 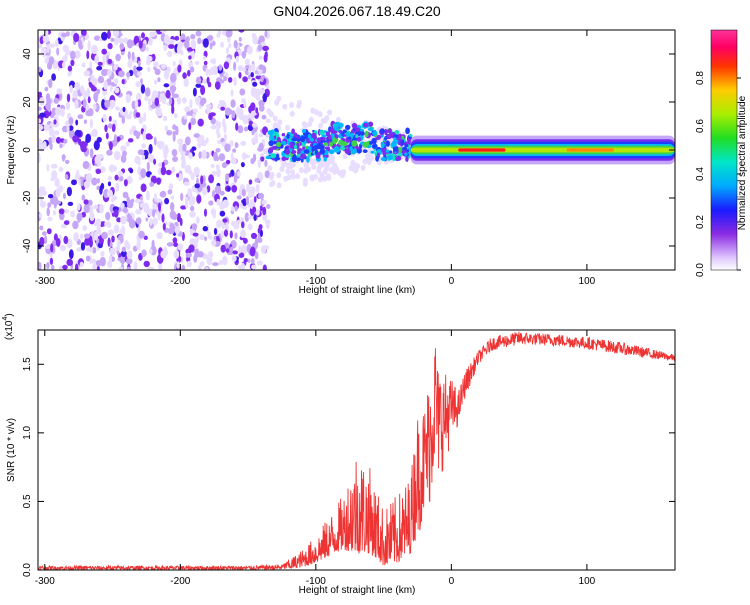 What do you see at coordinates (587, 581) in the screenshot?
I see `x-tick-label: 100` at bounding box center [587, 581].